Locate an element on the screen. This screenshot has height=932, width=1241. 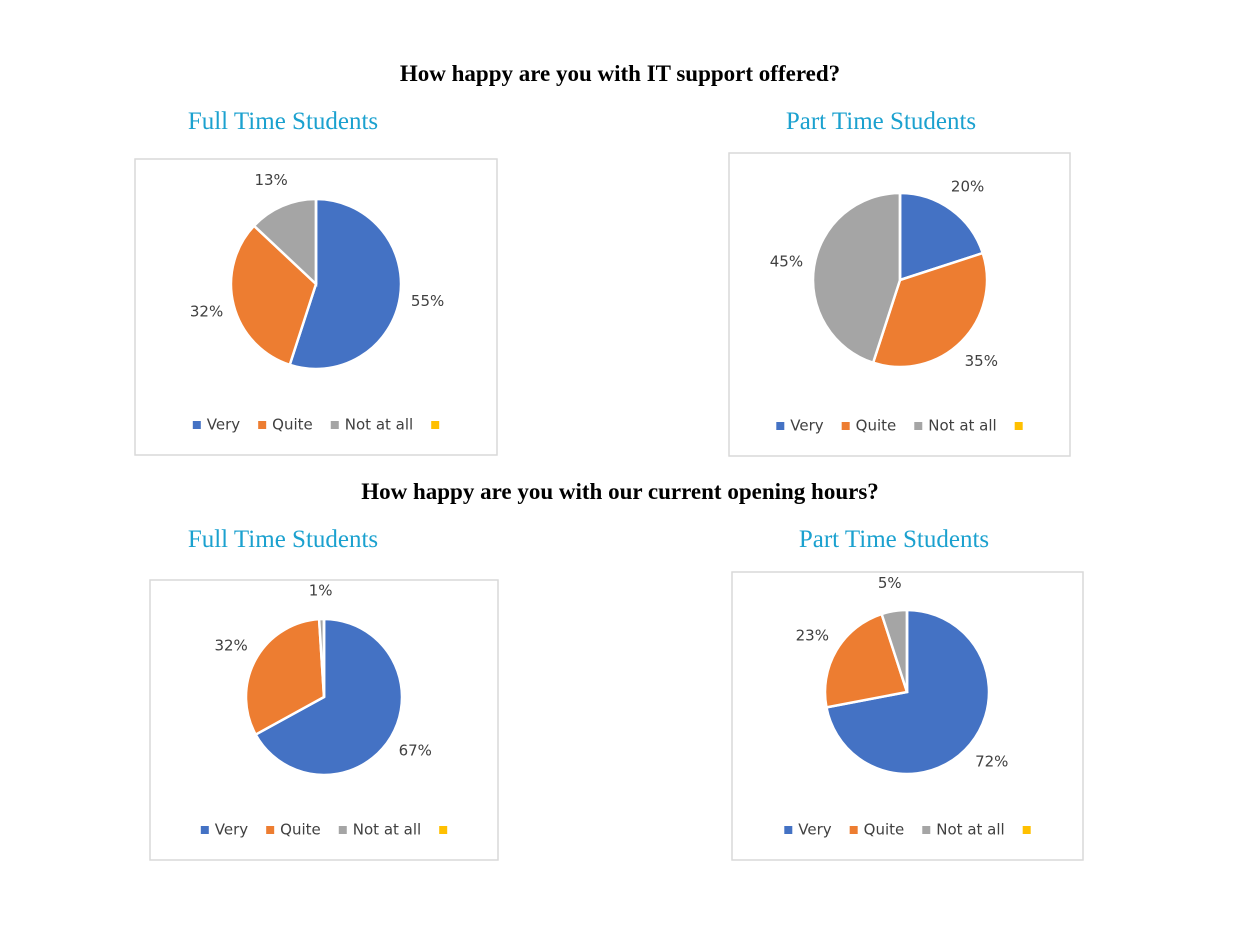
data-label: 23% is located at coordinates (812, 636).